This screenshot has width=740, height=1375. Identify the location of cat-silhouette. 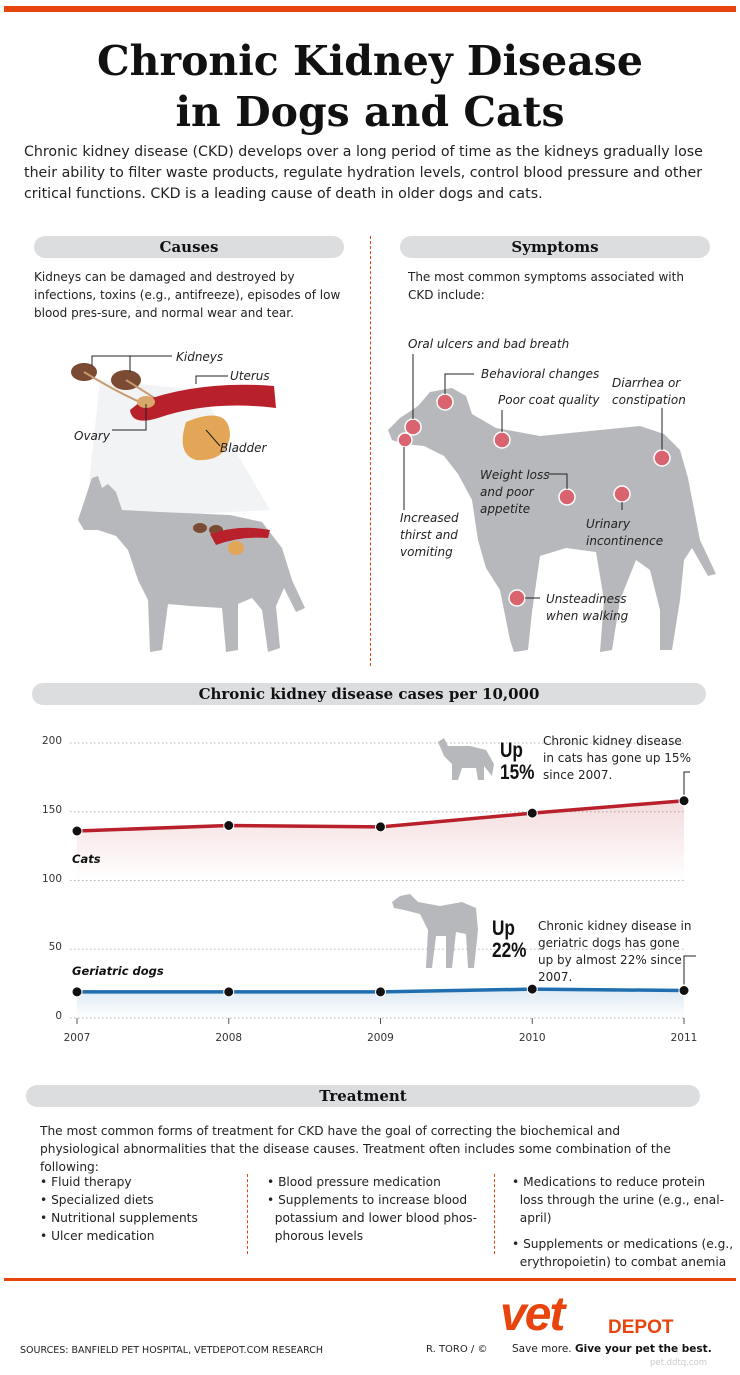
(191, 564).